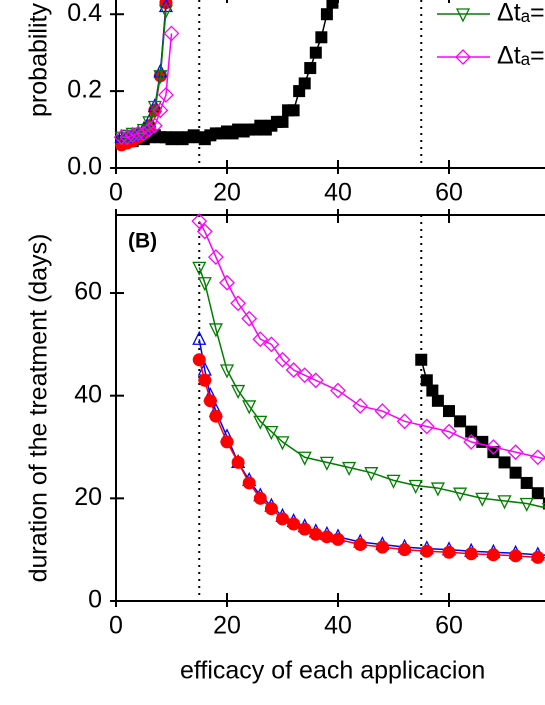  Describe the element at coordinates (116, 193) in the screenshot. I see `x-tick-label: 0` at that location.